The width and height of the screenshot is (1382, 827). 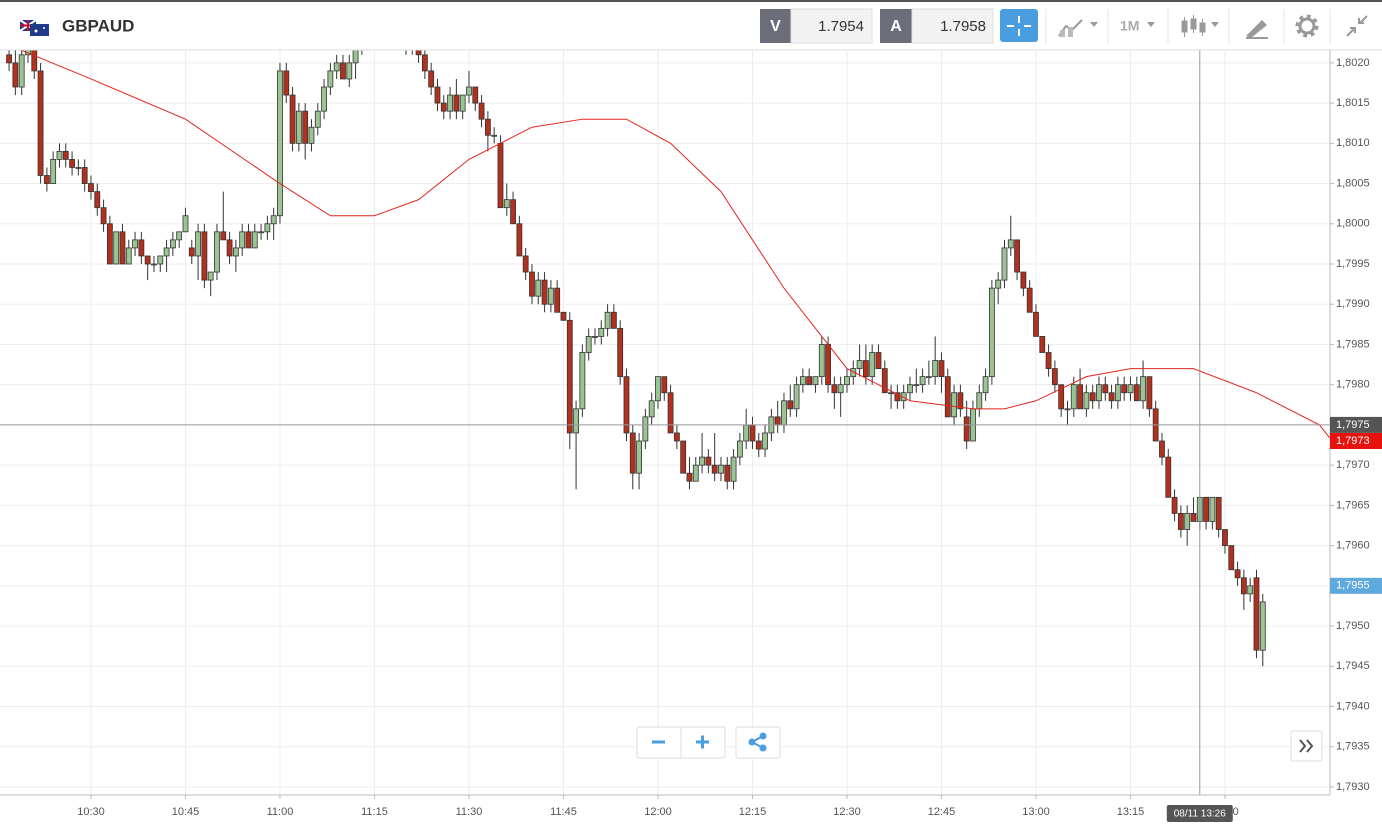 What do you see at coordinates (1353, 666) in the screenshot?
I see `y-tick-label: 1,7945` at bounding box center [1353, 666].